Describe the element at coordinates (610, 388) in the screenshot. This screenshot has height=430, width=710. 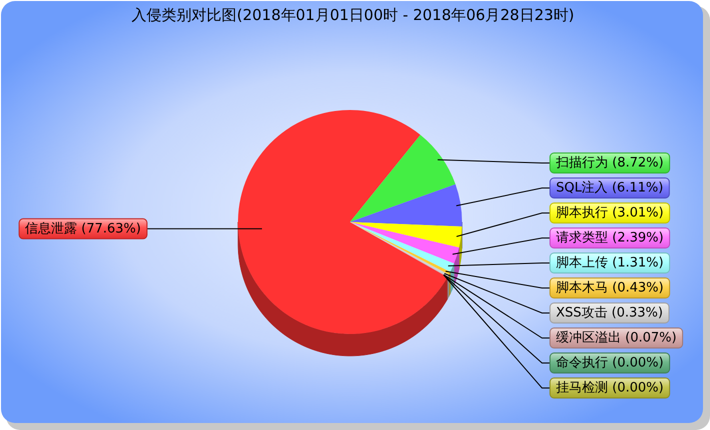
I see `category-label: 挂马检测 (0.00%)` at that location.